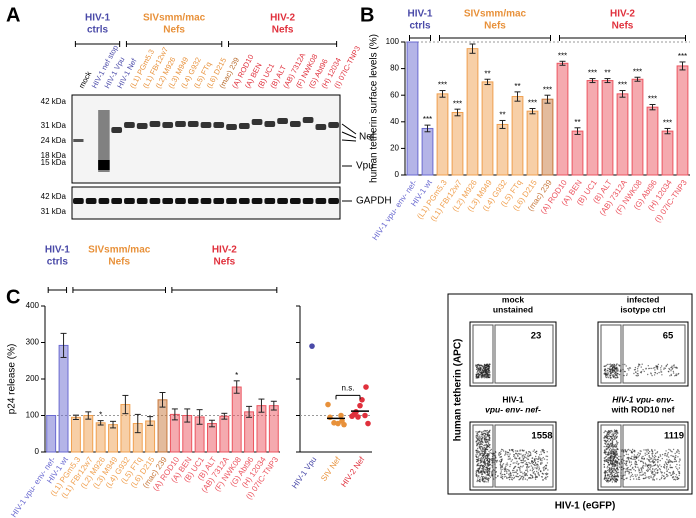  I want to click on gate-count: 23, so click(536, 336).